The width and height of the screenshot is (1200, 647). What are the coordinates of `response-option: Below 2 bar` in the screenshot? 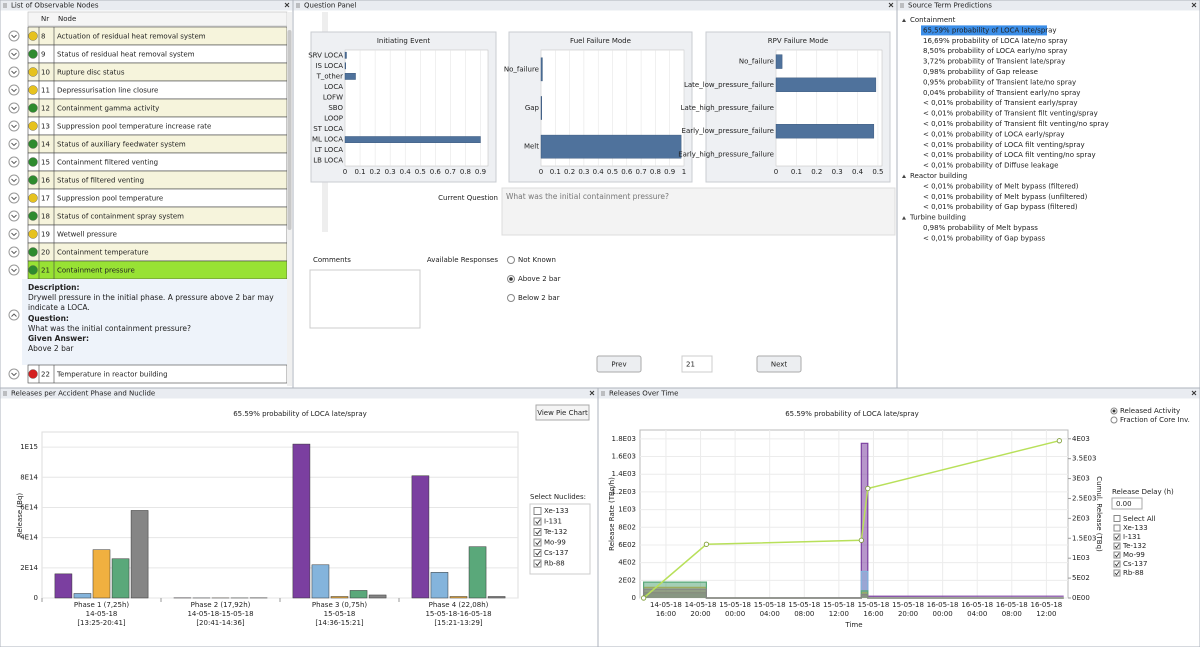 It's located at (539, 298).